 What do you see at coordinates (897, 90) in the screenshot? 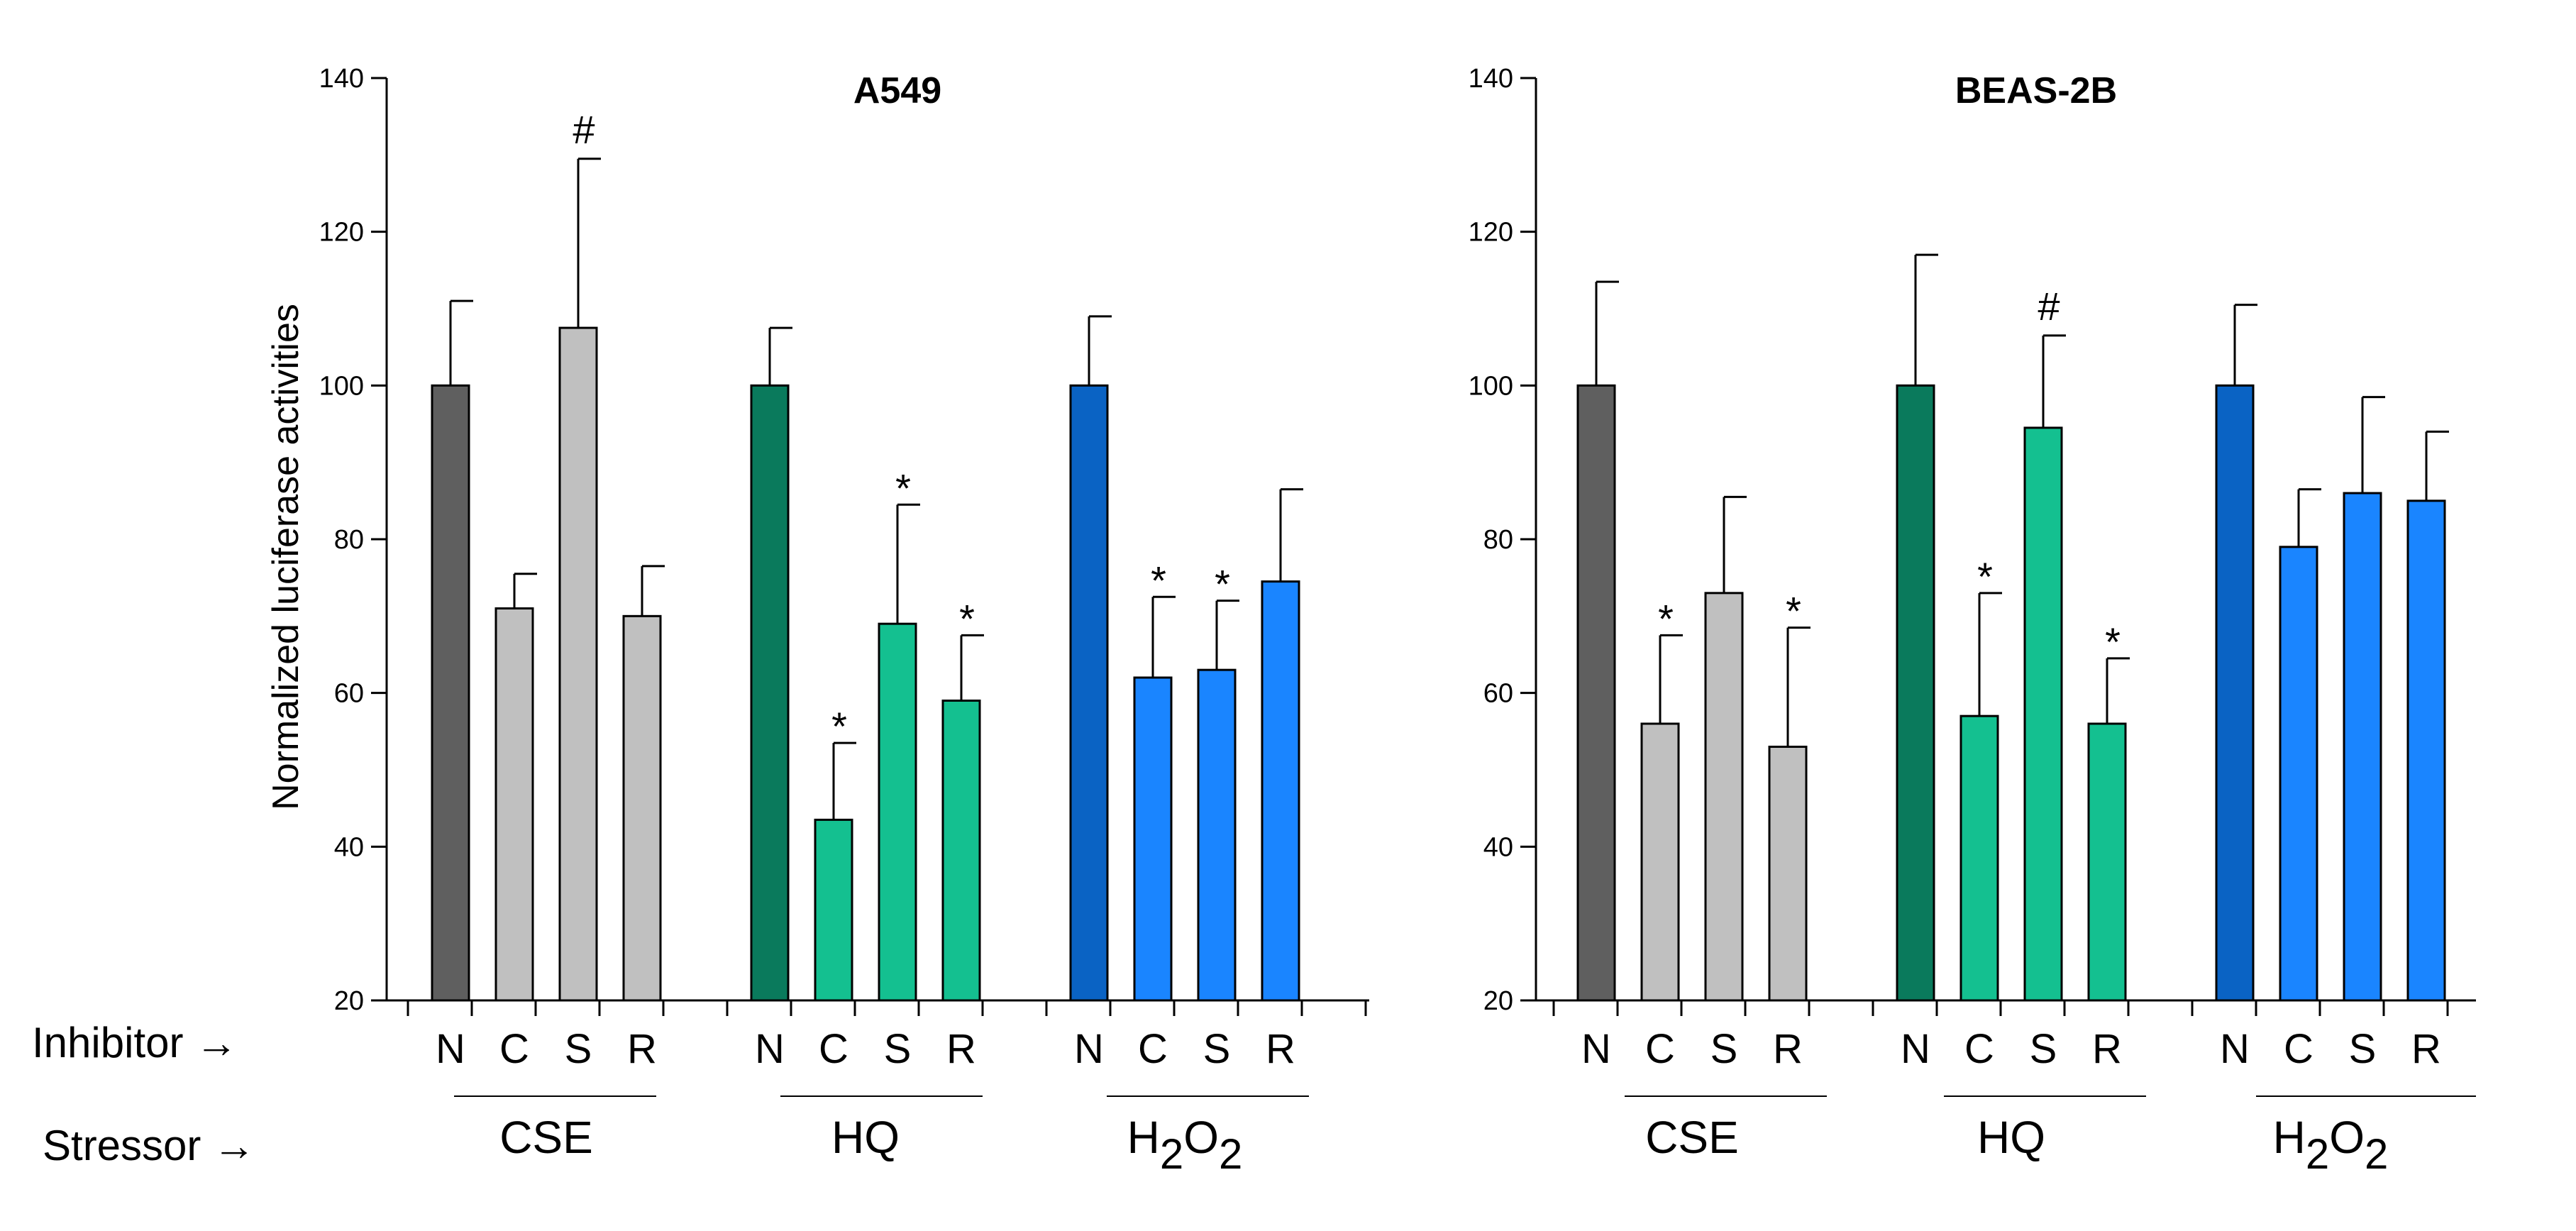
I see `chart-title: A549` at bounding box center [897, 90].